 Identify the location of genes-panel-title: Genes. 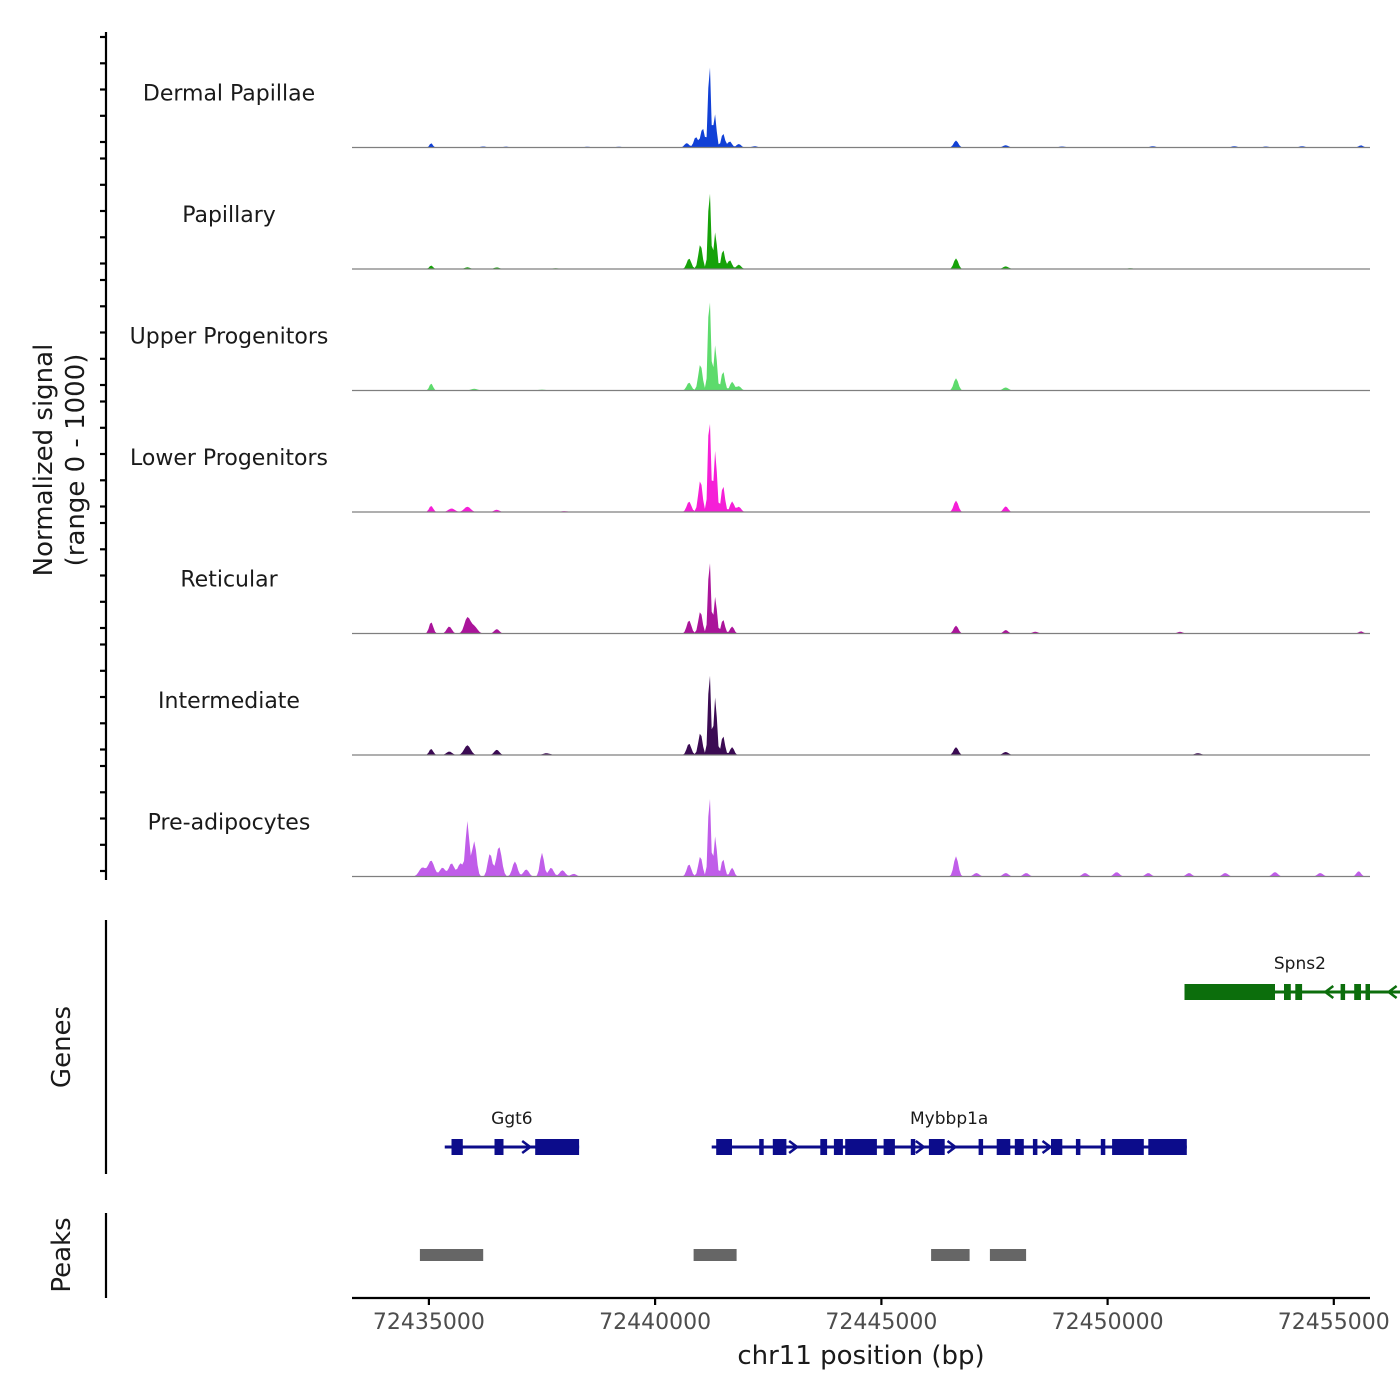
(62, 1047).